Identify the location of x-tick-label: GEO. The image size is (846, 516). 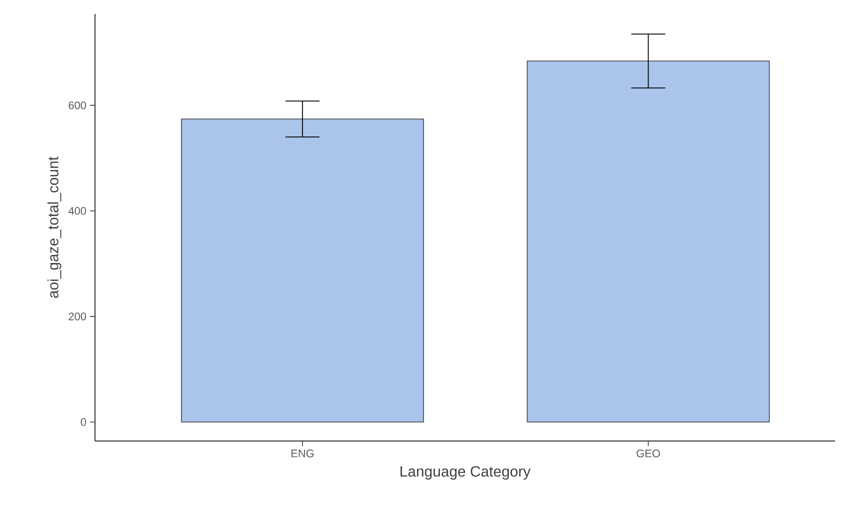
(648, 454).